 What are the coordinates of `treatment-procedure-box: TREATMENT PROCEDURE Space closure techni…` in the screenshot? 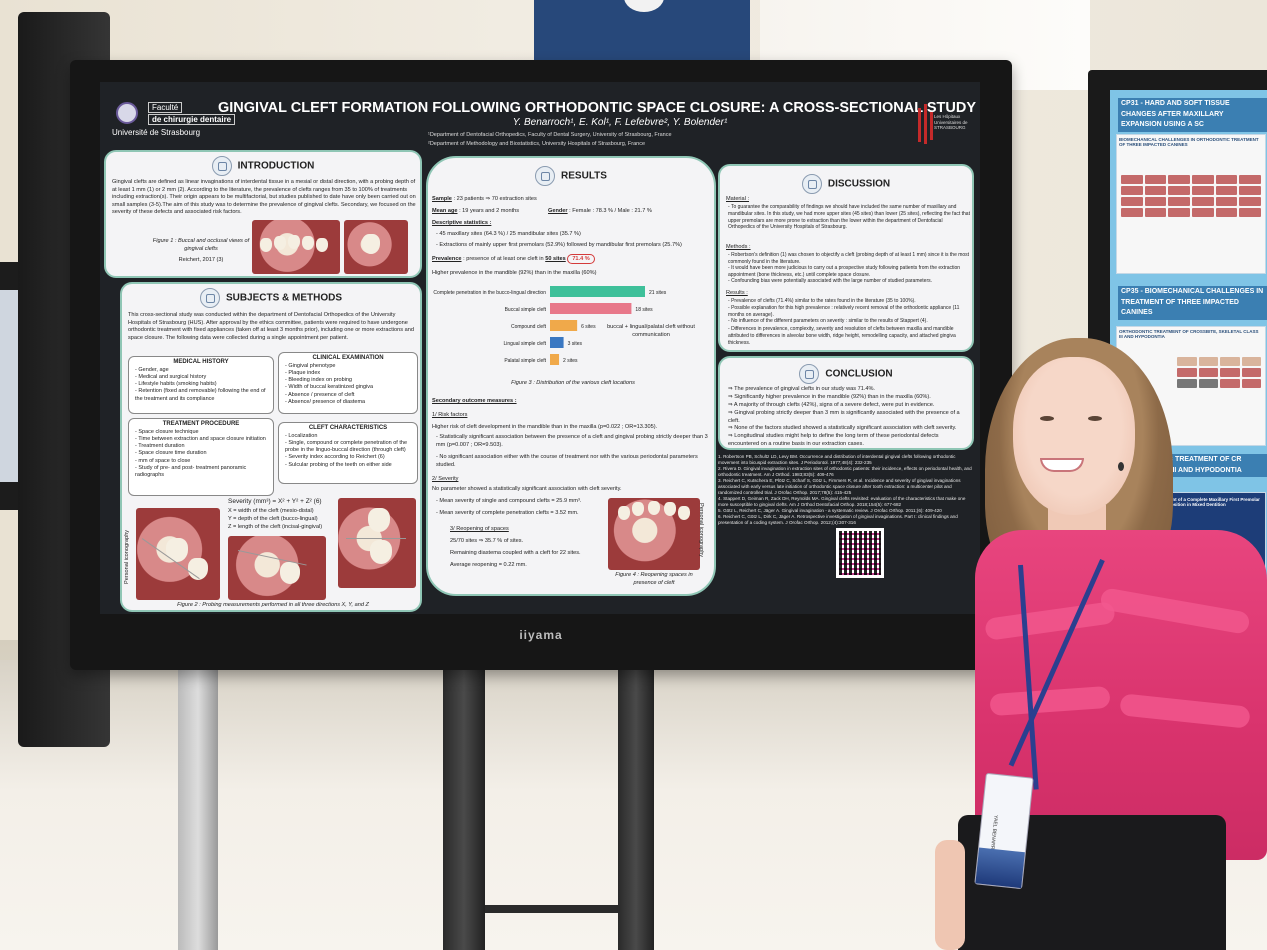 It's located at (201, 457).